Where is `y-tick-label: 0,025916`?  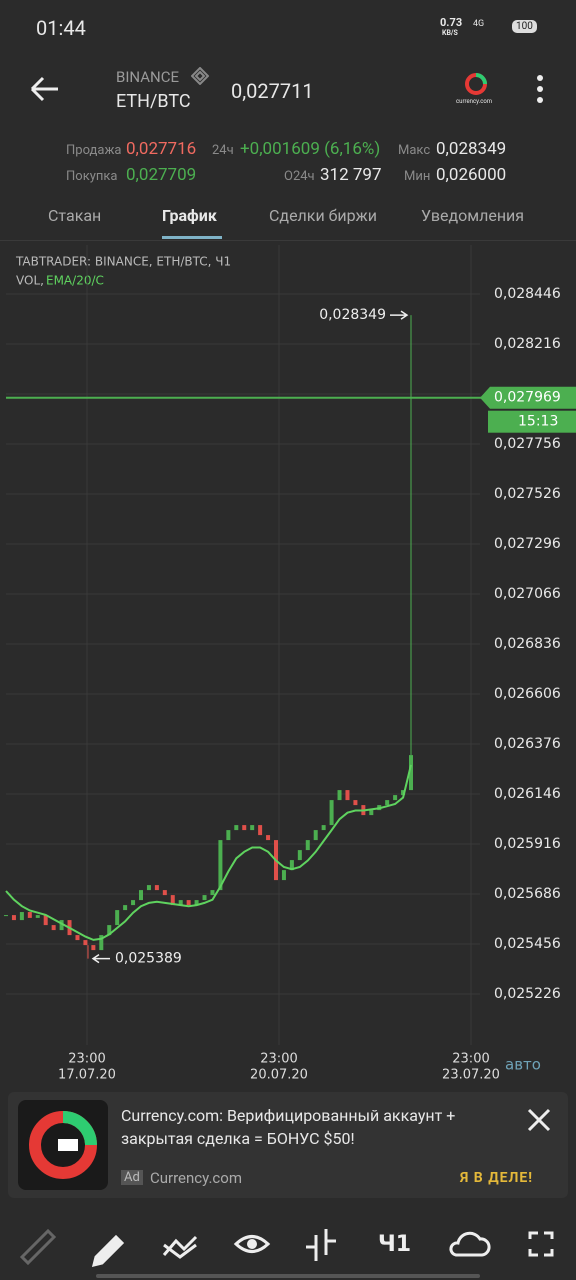
y-tick-label: 0,025916 is located at coordinates (527, 844).